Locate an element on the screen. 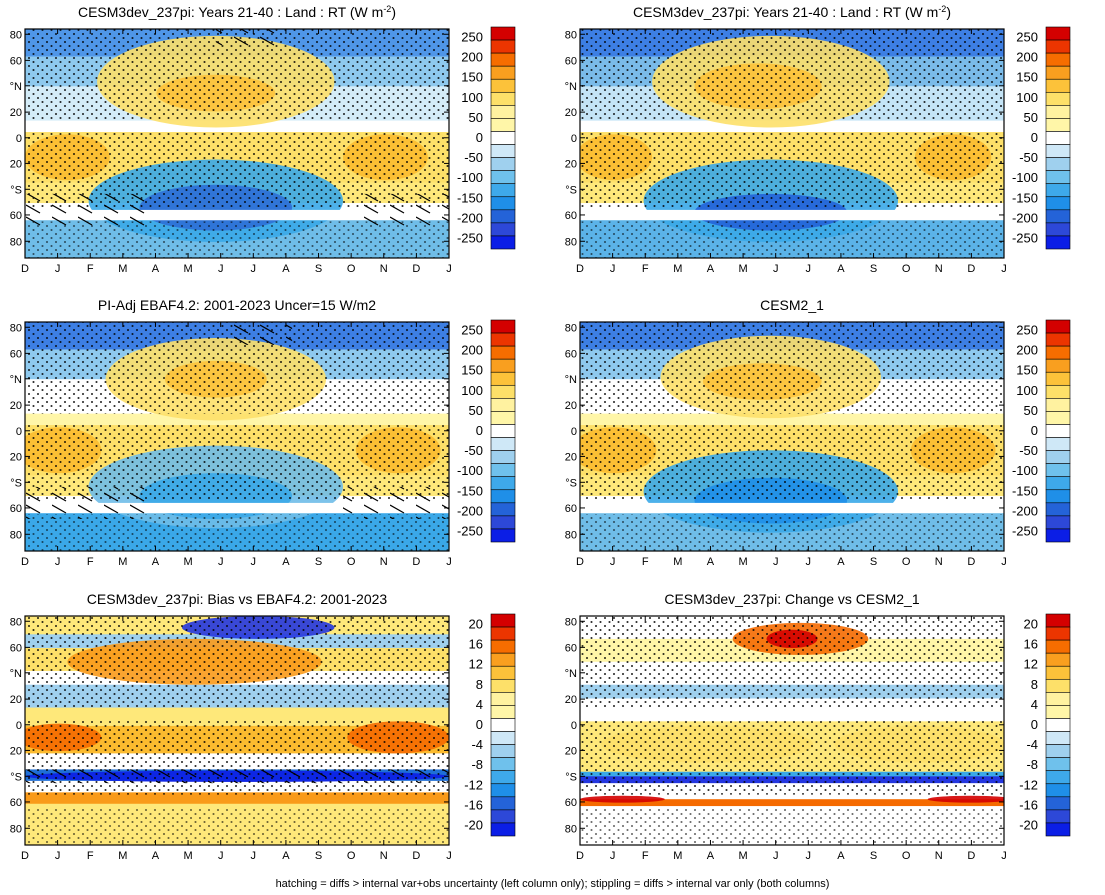 This screenshot has width=1105, height=895. plot-frame is located at coordinates (792, 730).